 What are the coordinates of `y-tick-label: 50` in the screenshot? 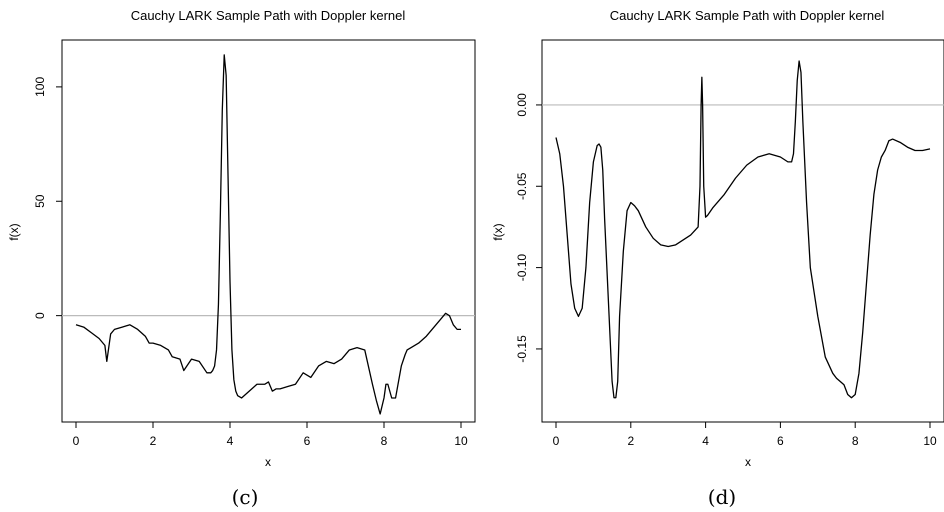 It's located at (40, 201).